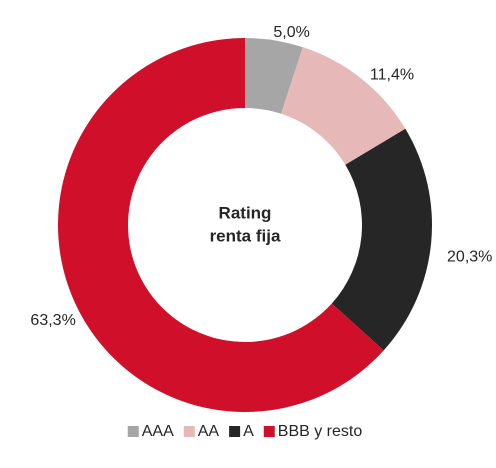 The image size is (496, 468). I want to click on legend-label: AAA, so click(158, 431).